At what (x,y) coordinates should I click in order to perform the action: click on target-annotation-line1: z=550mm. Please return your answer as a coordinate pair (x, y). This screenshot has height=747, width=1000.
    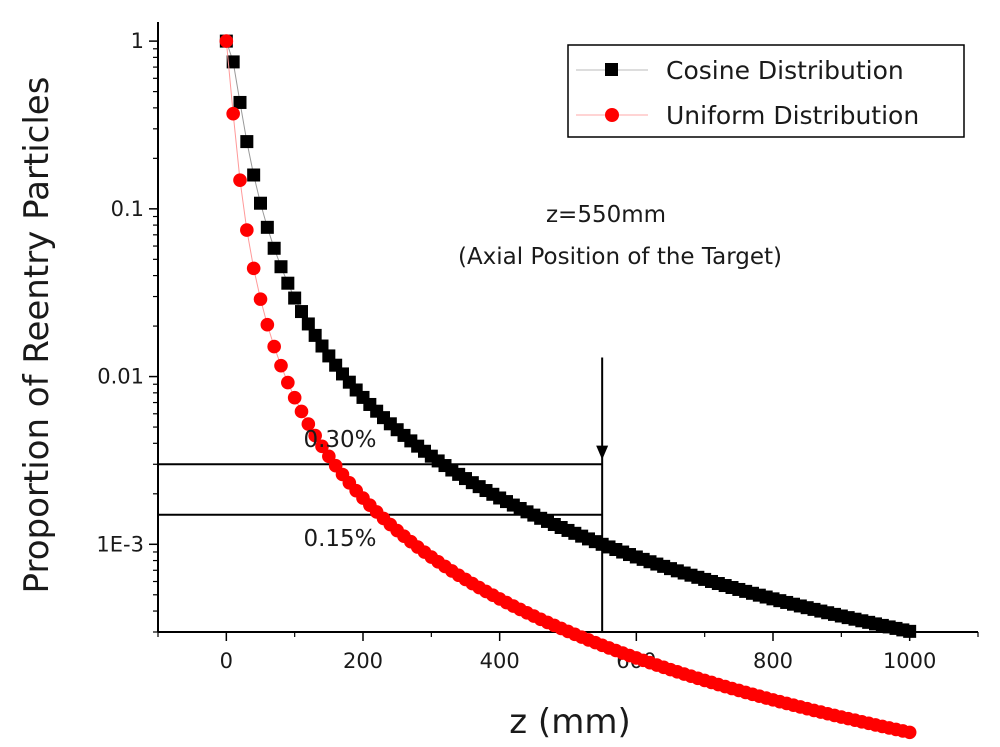
    Looking at the image, I should click on (606, 215).